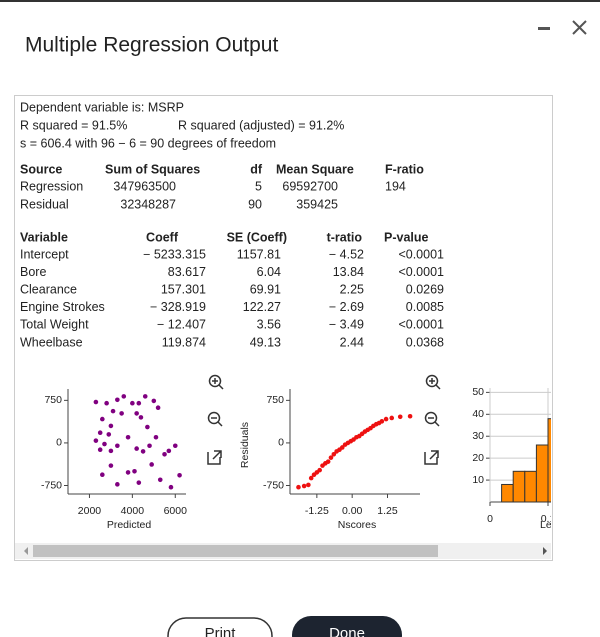 The height and width of the screenshot is (637, 600). What do you see at coordinates (425, 289) in the screenshot?
I see `coef-cell: 0.0269` at bounding box center [425, 289].